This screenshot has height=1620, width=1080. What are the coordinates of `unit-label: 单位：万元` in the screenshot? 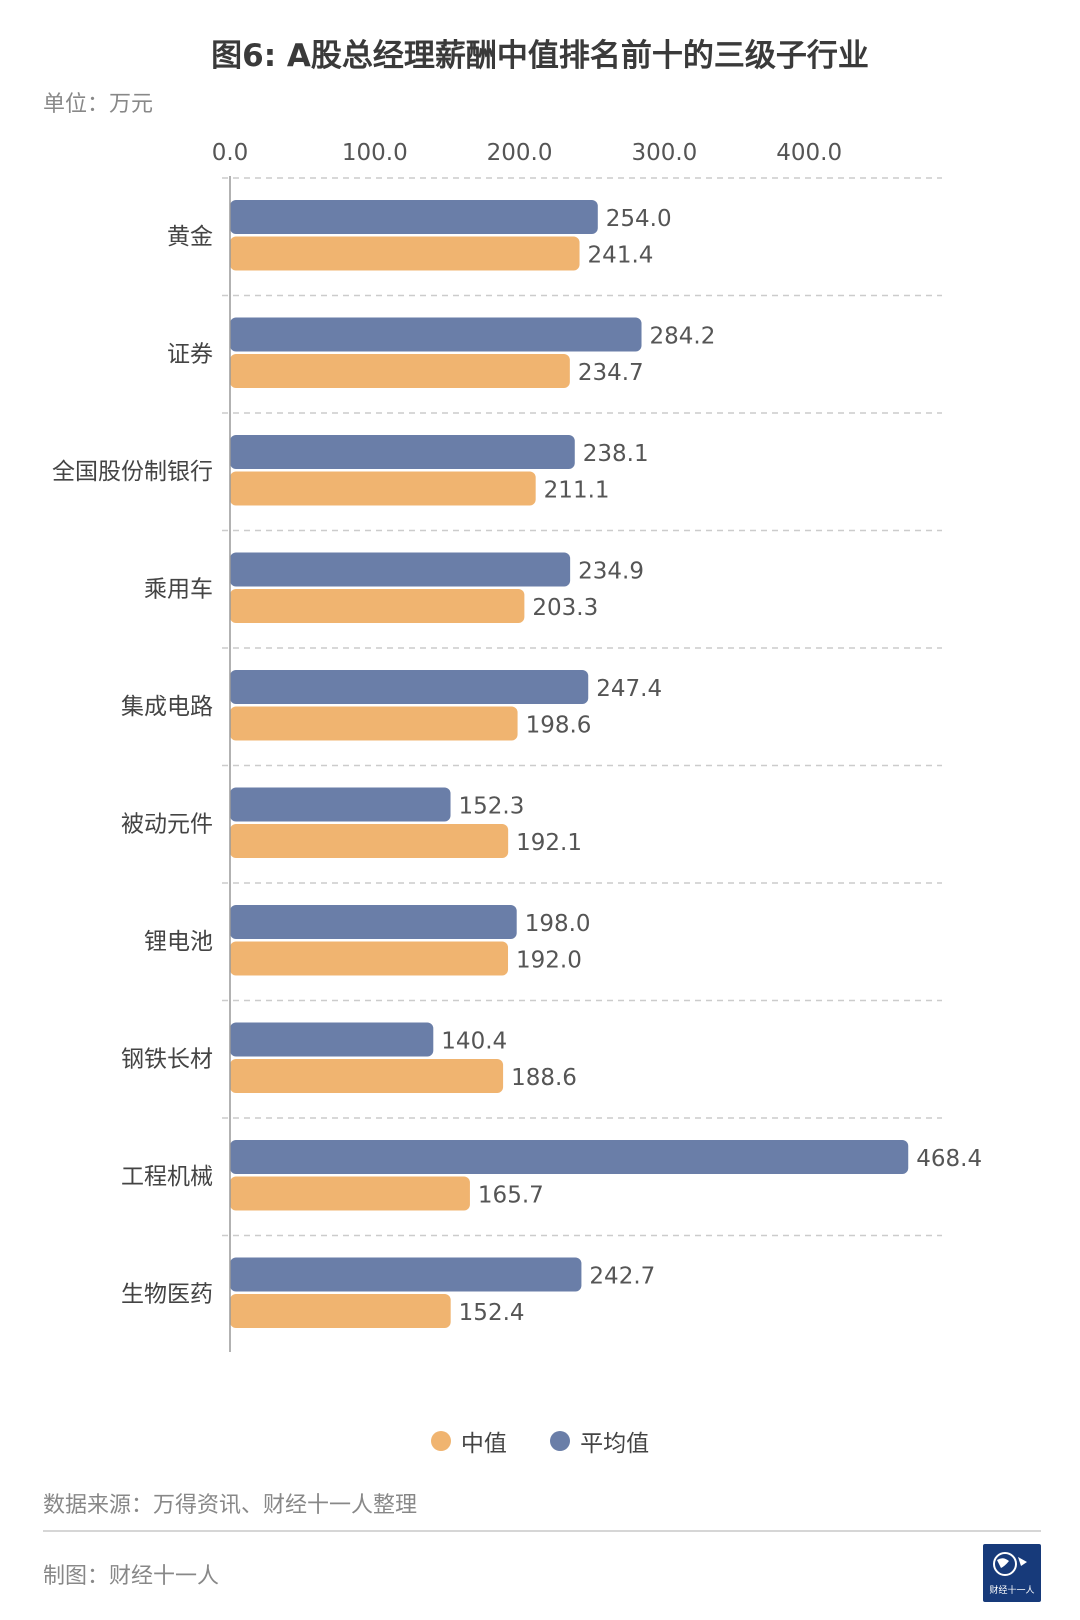 It's located at (98, 104).